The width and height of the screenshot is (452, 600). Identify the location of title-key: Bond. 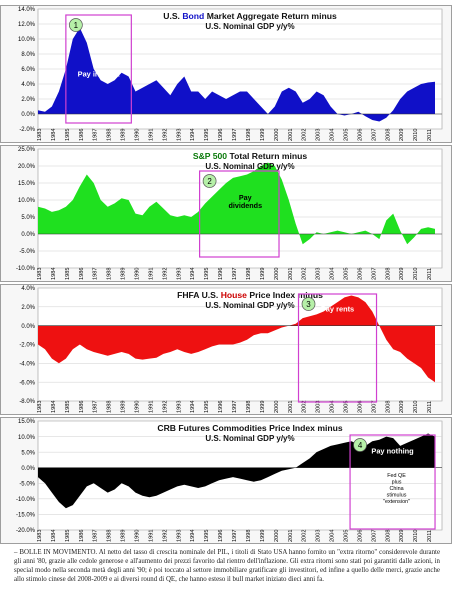
(193, 16).